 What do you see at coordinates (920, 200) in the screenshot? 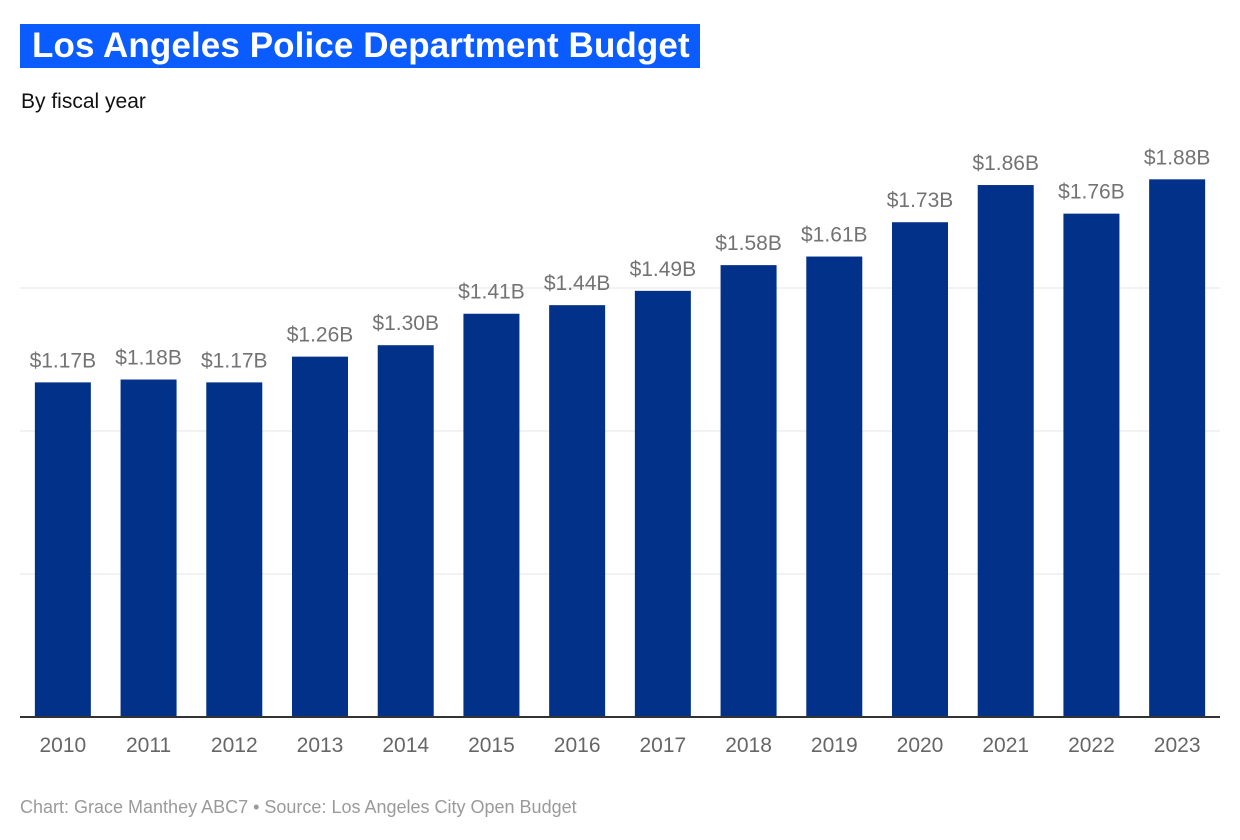
I see `bar-value-label: $1.73B` at bounding box center [920, 200].